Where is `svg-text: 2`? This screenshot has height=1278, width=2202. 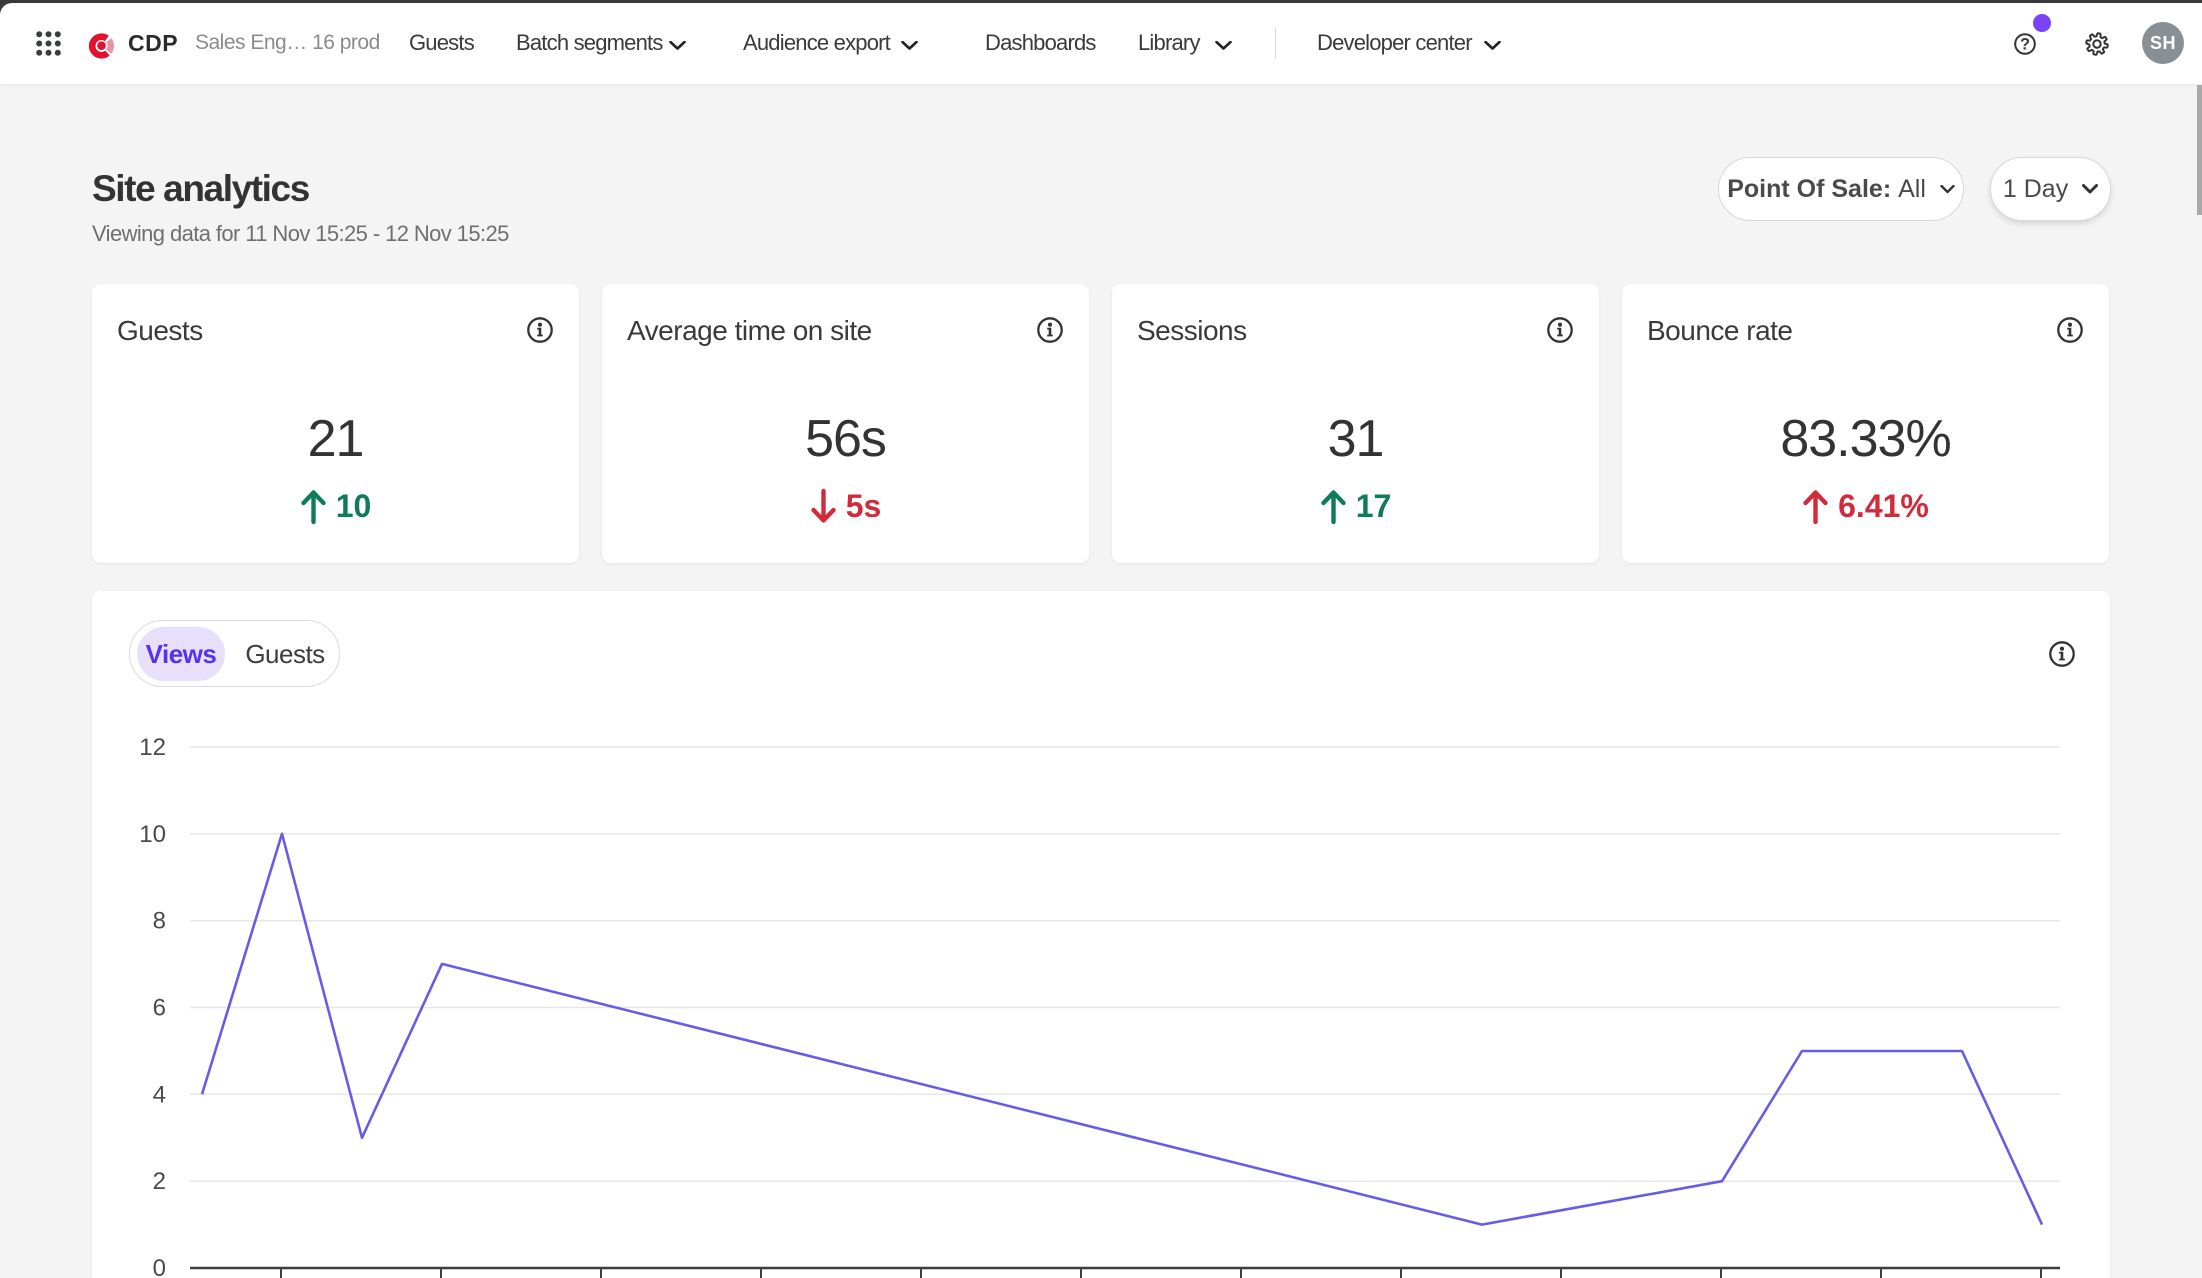
svg-text: 2 is located at coordinates (159, 1181).